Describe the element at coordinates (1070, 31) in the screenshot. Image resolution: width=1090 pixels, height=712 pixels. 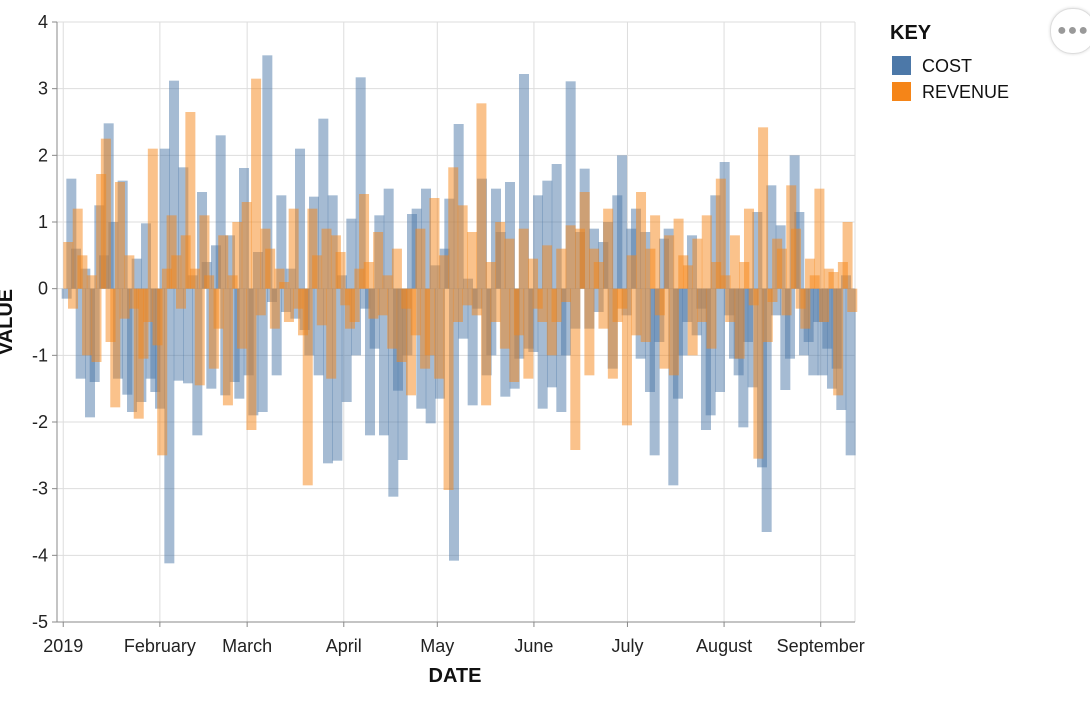
I see `more-options-button: ●●●` at that location.